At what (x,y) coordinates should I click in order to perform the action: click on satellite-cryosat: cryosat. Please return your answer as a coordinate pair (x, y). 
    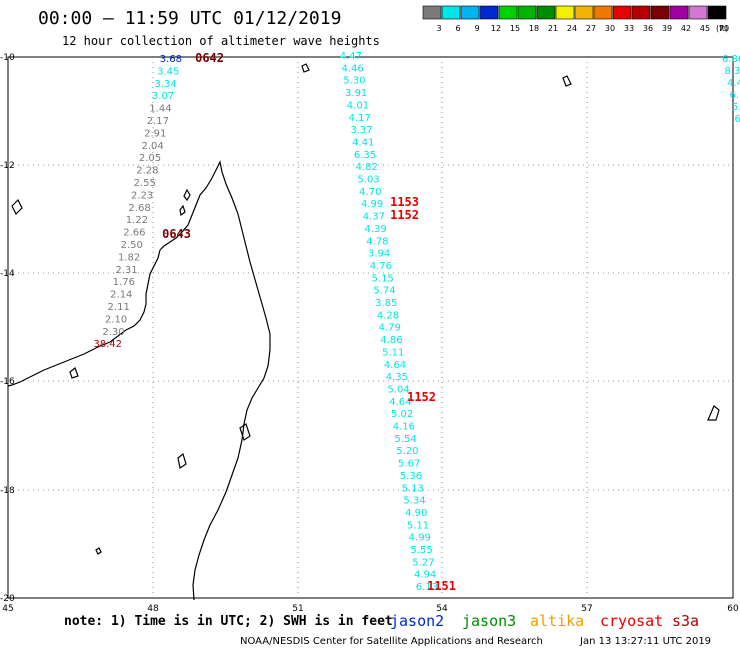
    Looking at the image, I should click on (631, 621).